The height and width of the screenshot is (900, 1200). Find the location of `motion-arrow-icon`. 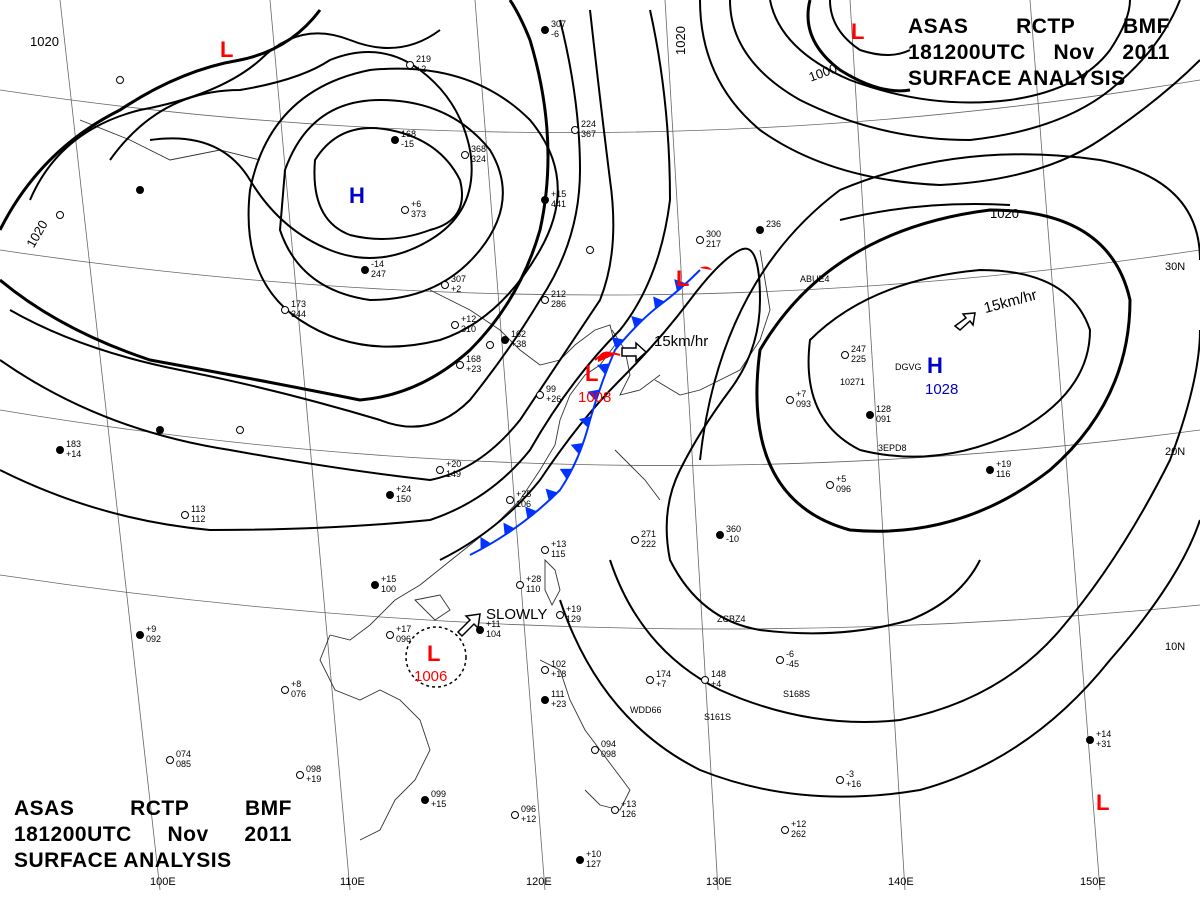

motion-arrow-icon is located at coordinates (634, 352).